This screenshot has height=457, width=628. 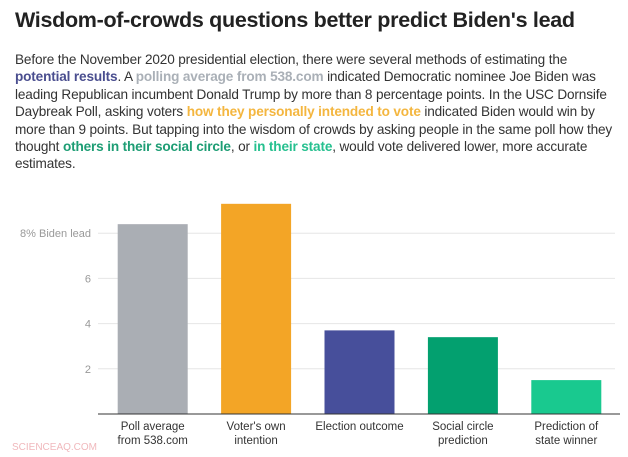 What do you see at coordinates (256, 427) in the screenshot?
I see `x-tick-label: Voter's own` at bounding box center [256, 427].